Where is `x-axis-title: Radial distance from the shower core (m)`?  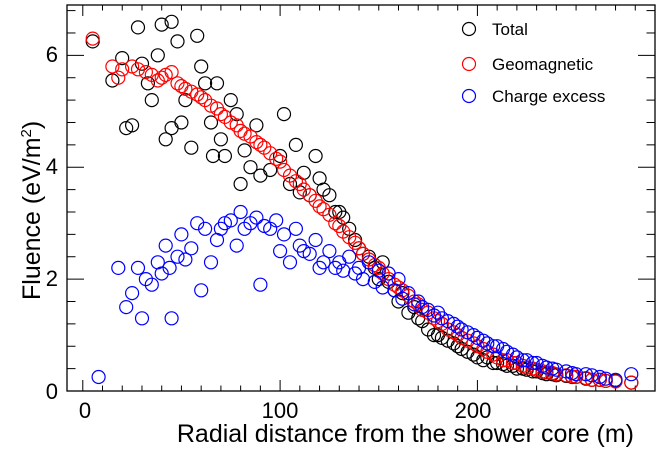 x-axis-title: Radial distance from the shower core (m) is located at coordinates (405, 434).